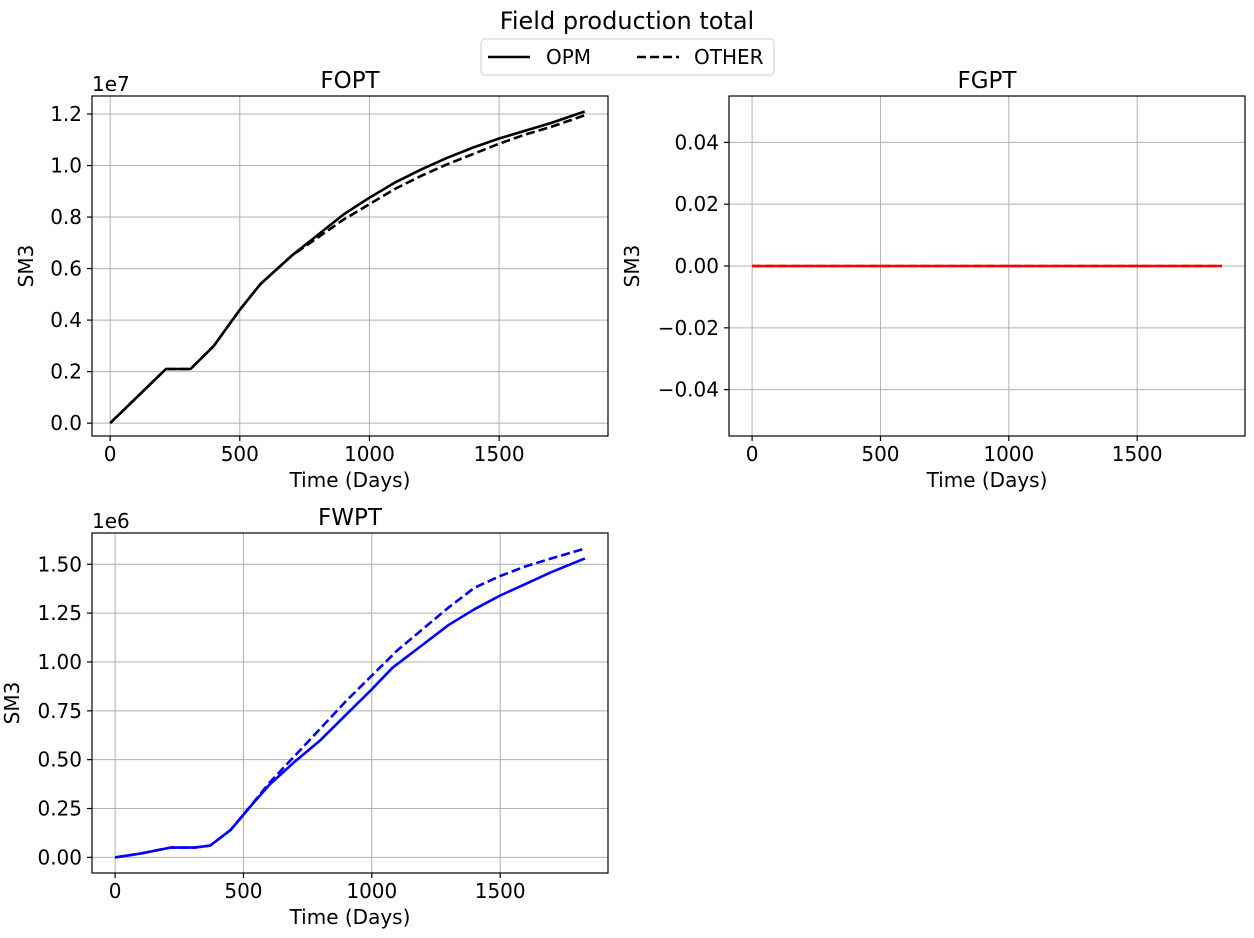 This screenshot has width=1254, height=938. I want to click on y-tick-label: 0.6, so click(66, 269).